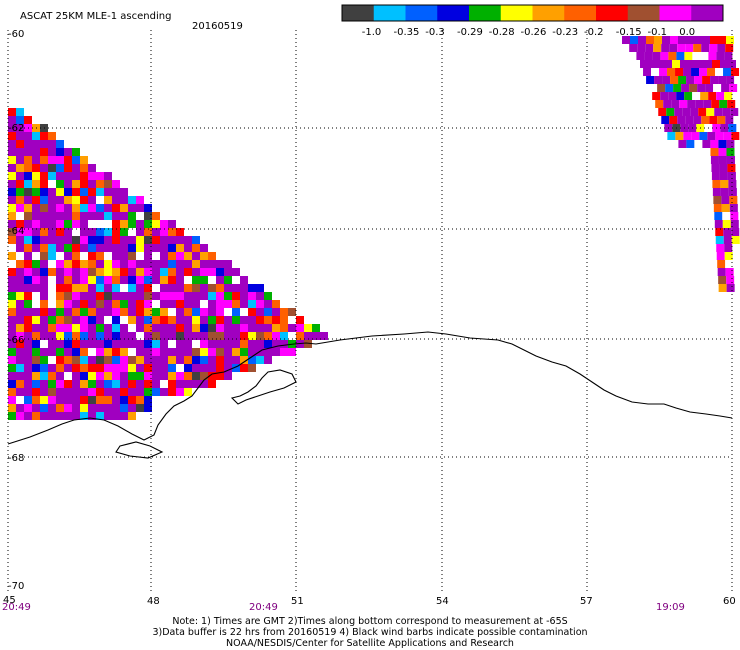 Image resolution: width=740 pixels, height=650 pixels. I want to click on lat-label-60: -60, so click(16, 34).